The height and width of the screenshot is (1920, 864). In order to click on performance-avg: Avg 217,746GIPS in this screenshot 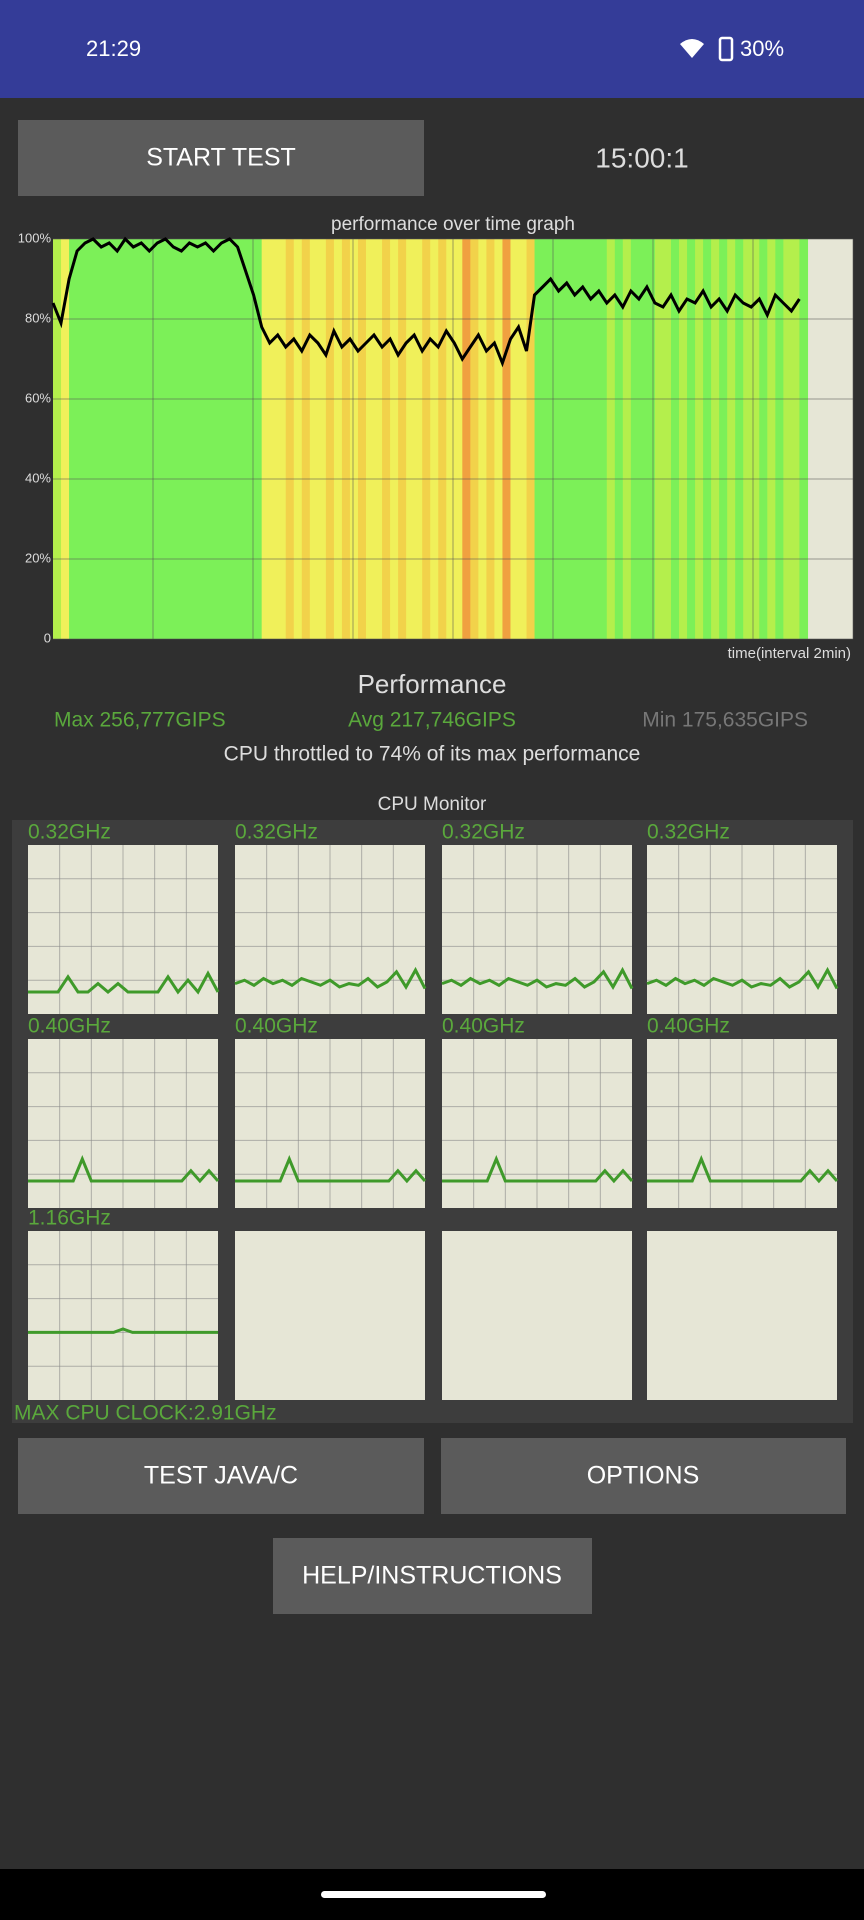, I will do `click(432, 720)`.